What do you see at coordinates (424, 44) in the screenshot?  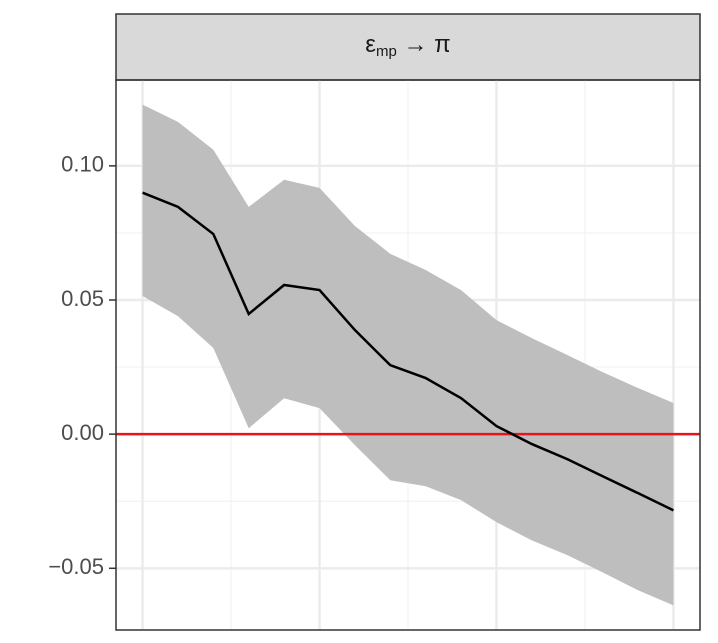 I see `title-rest: → π` at bounding box center [424, 44].